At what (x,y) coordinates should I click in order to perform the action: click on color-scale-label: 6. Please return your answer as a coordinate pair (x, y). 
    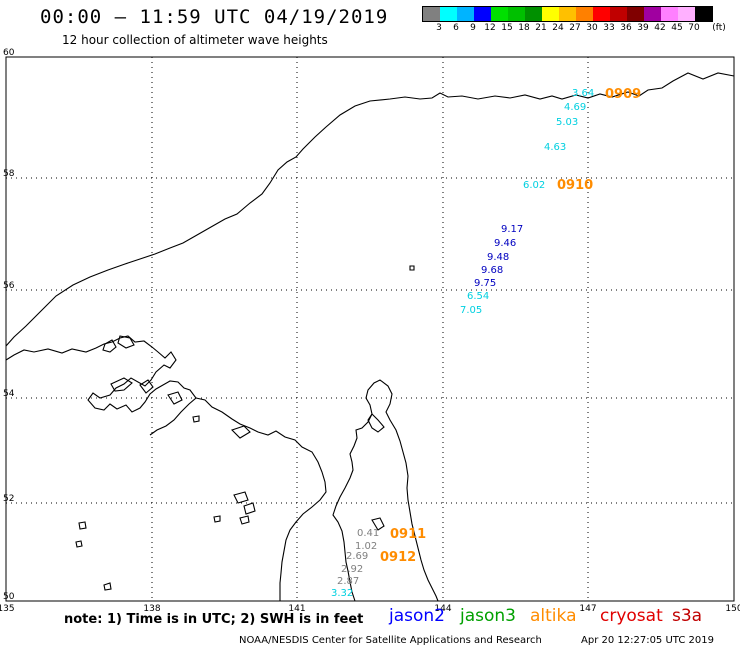
    Looking at the image, I should click on (456, 28).